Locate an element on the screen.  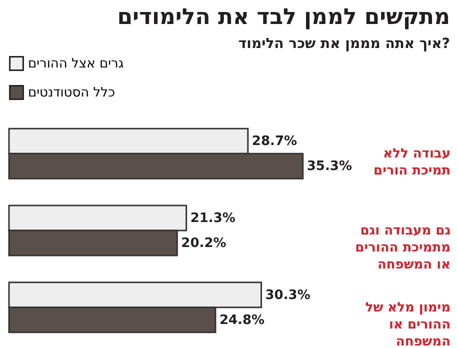
y-tick-label: מימון מלא של ההורים או המשפחה is located at coordinates (407, 324).